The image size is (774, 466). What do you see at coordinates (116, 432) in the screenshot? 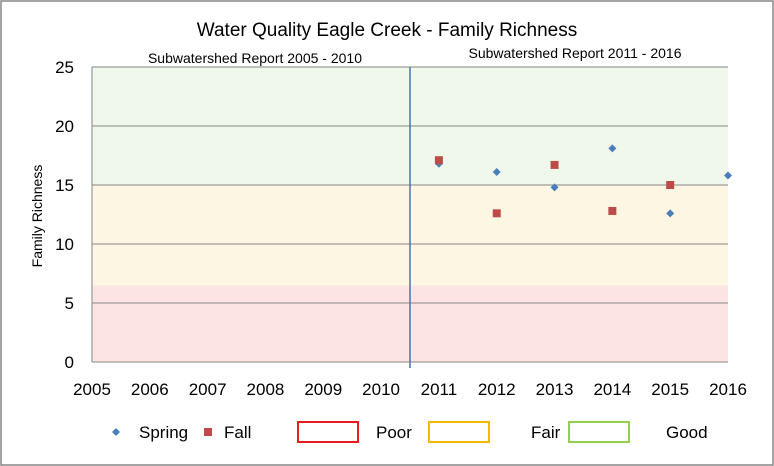
I see `legend-spring-marker` at bounding box center [116, 432].